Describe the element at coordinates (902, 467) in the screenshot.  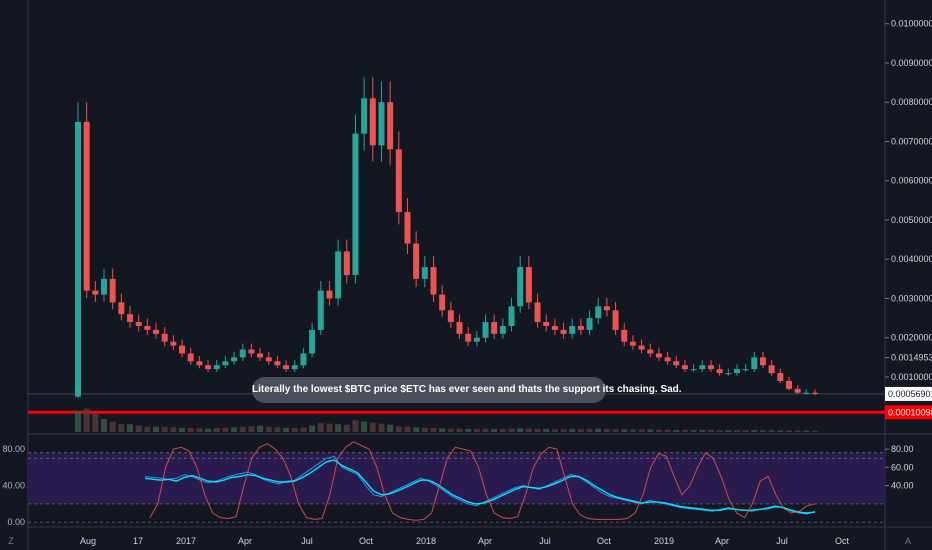
I see `rsi-tick-label: 60.00` at that location.